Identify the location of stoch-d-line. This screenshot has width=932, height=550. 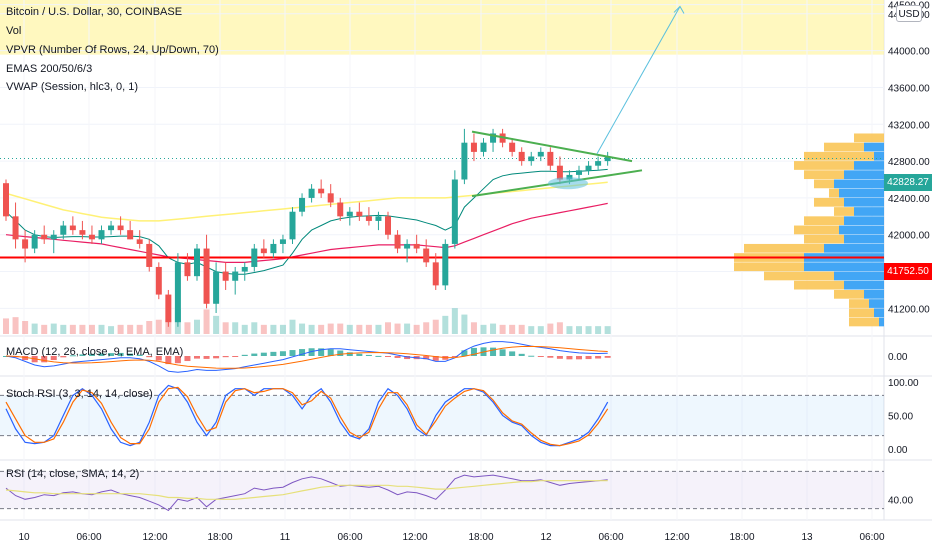
(307, 416).